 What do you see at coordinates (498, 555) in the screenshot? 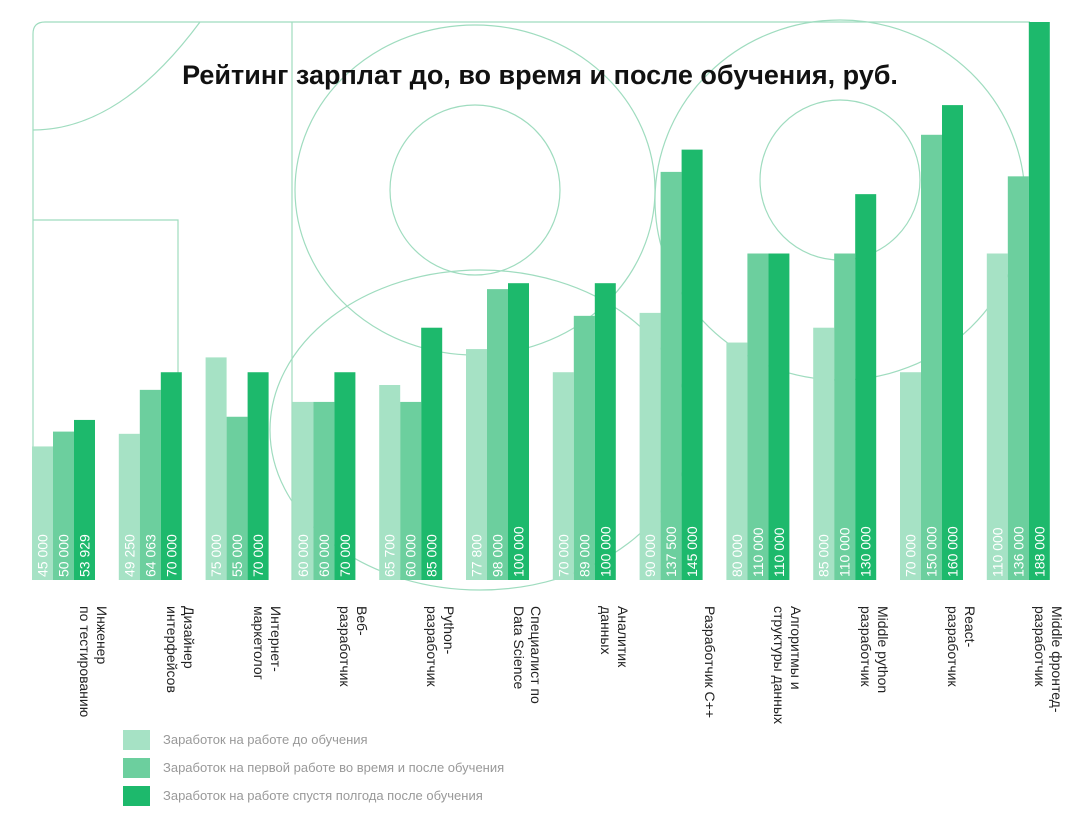
I see `value-label: 98 000` at bounding box center [498, 555].